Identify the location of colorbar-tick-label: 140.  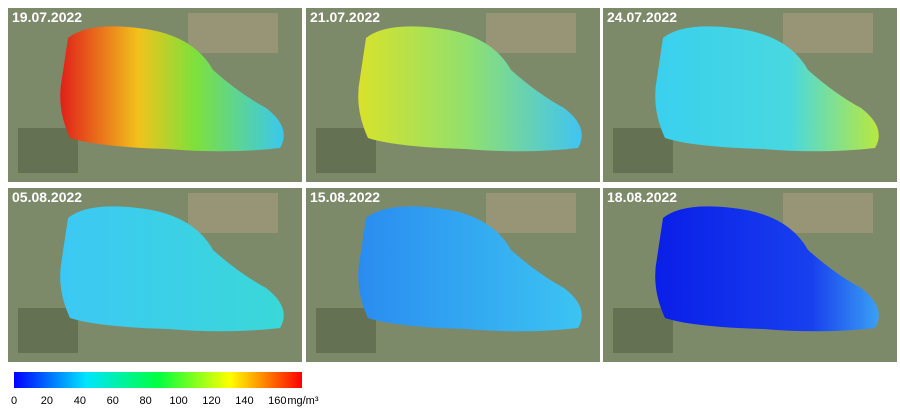
(244, 401).